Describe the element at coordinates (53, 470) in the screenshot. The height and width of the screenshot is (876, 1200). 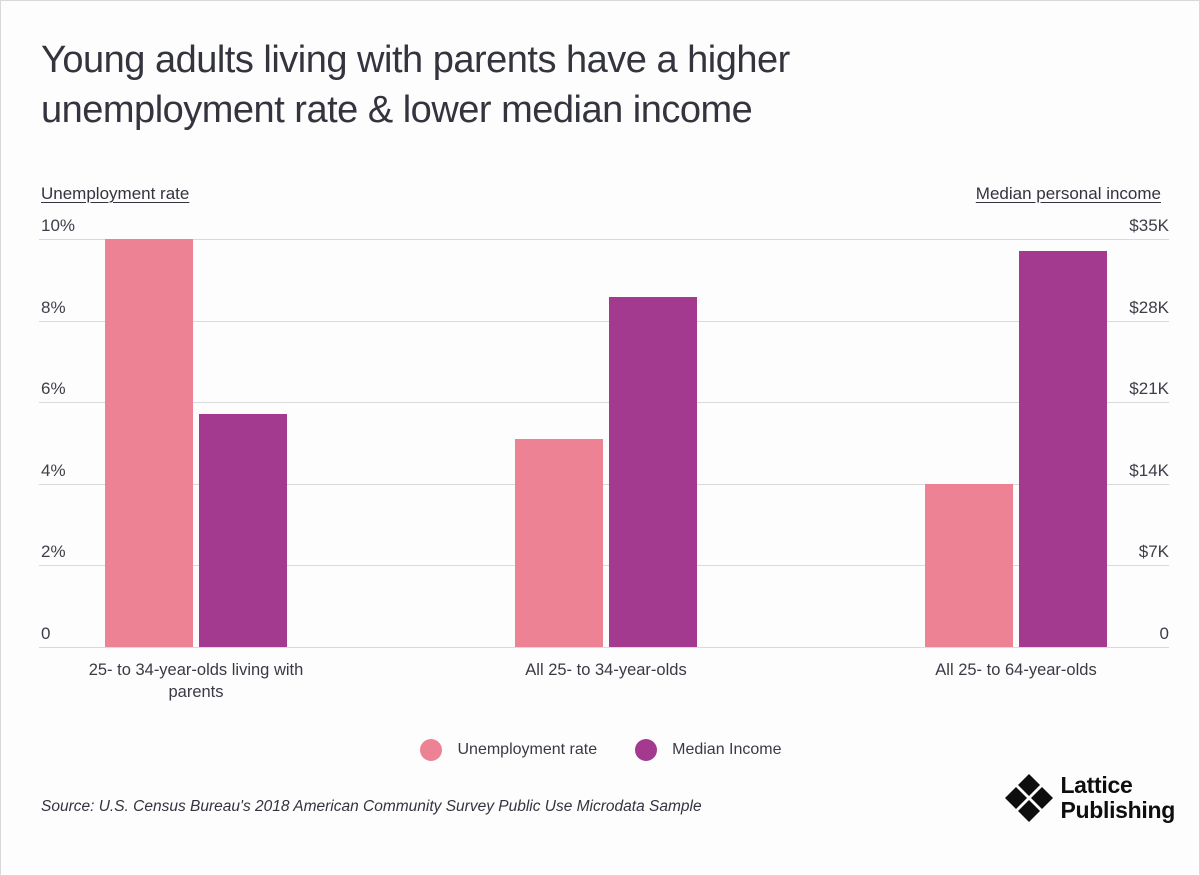
I see `left-axis-tick: 4%` at that location.